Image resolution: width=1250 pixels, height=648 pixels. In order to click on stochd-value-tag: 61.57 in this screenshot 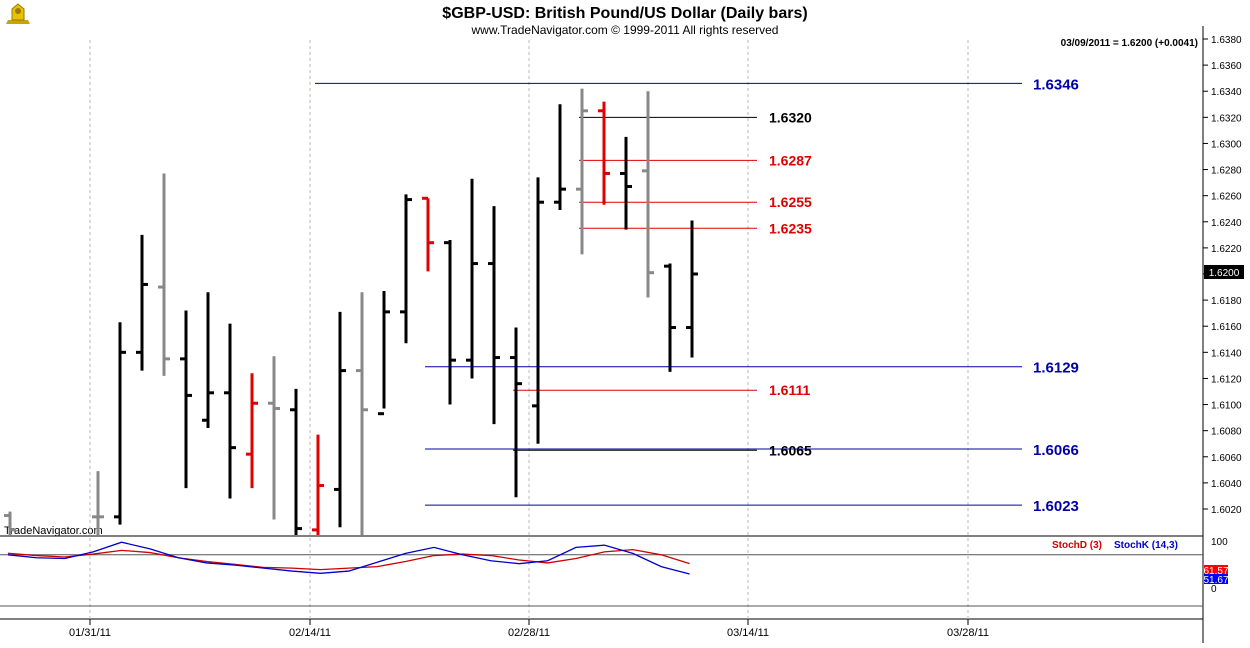, I will do `click(1216, 571)`.